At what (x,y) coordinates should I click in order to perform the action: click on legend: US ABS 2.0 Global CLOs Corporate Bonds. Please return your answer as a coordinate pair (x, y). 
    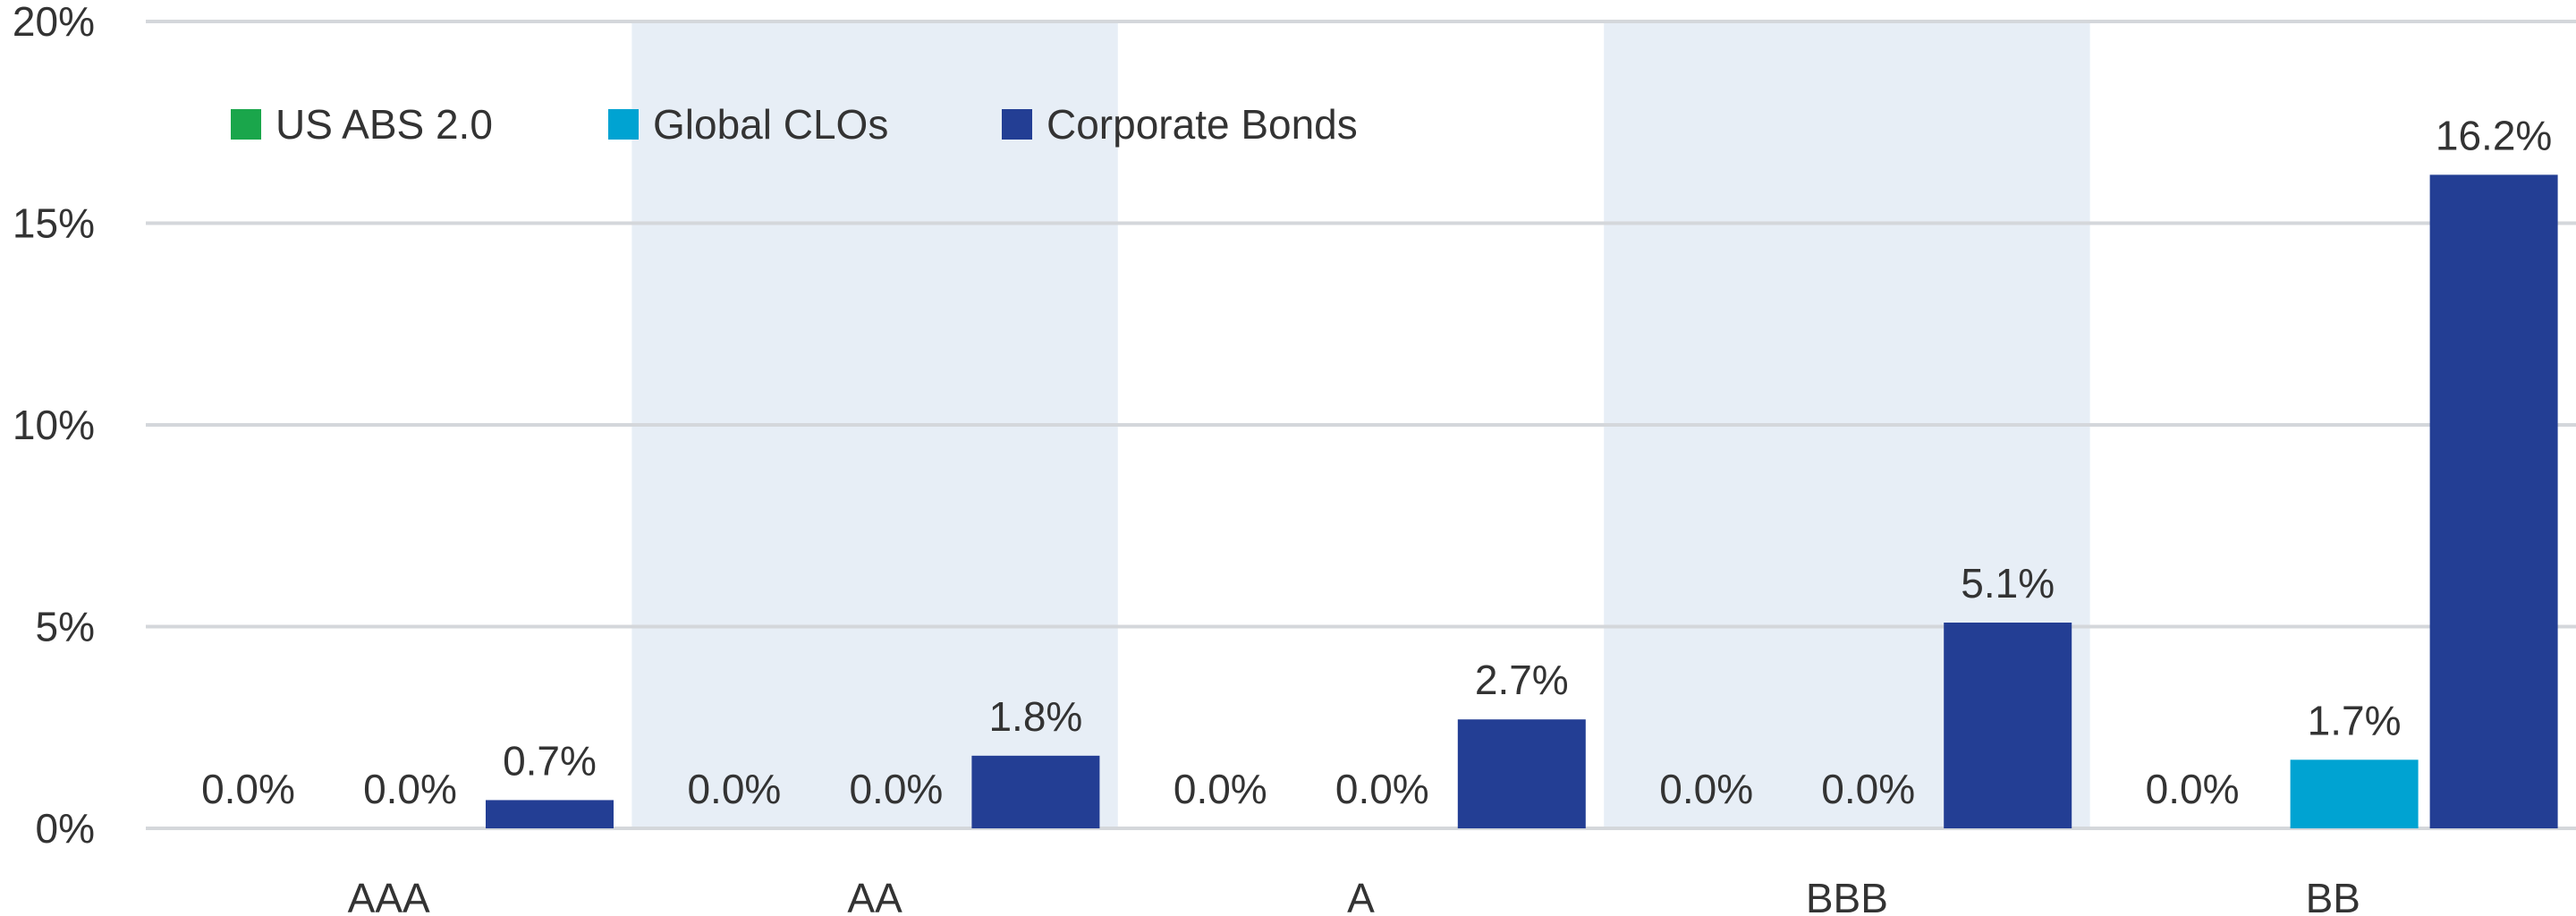
    Looking at the image, I should click on (794, 124).